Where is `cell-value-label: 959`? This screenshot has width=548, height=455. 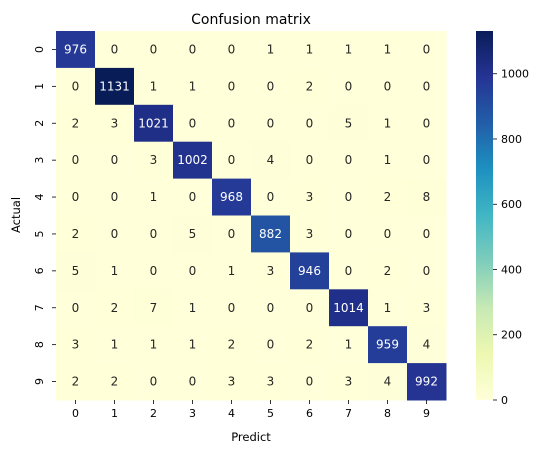 cell-value-label: 959 is located at coordinates (387, 345).